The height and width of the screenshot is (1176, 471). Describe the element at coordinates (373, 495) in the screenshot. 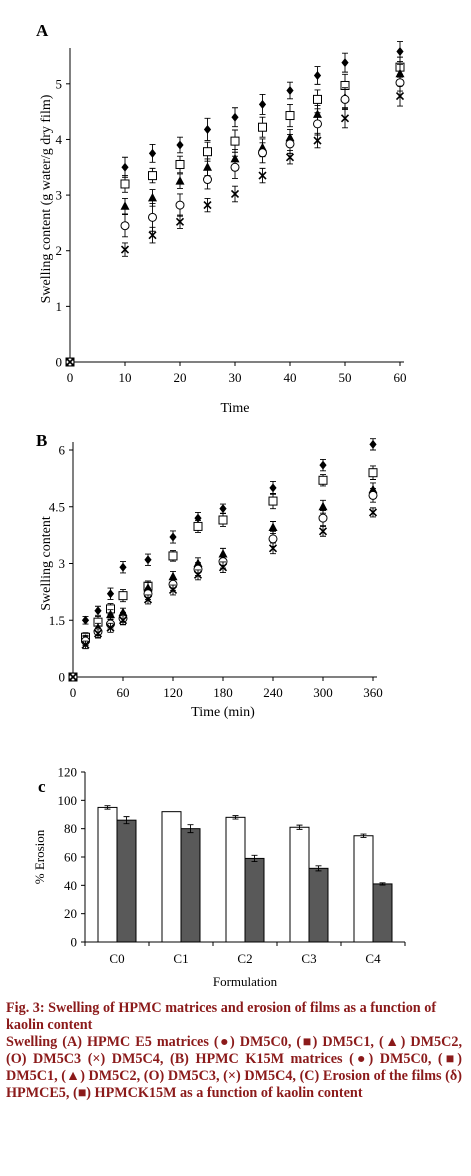

I see `b-point-s3` at that location.